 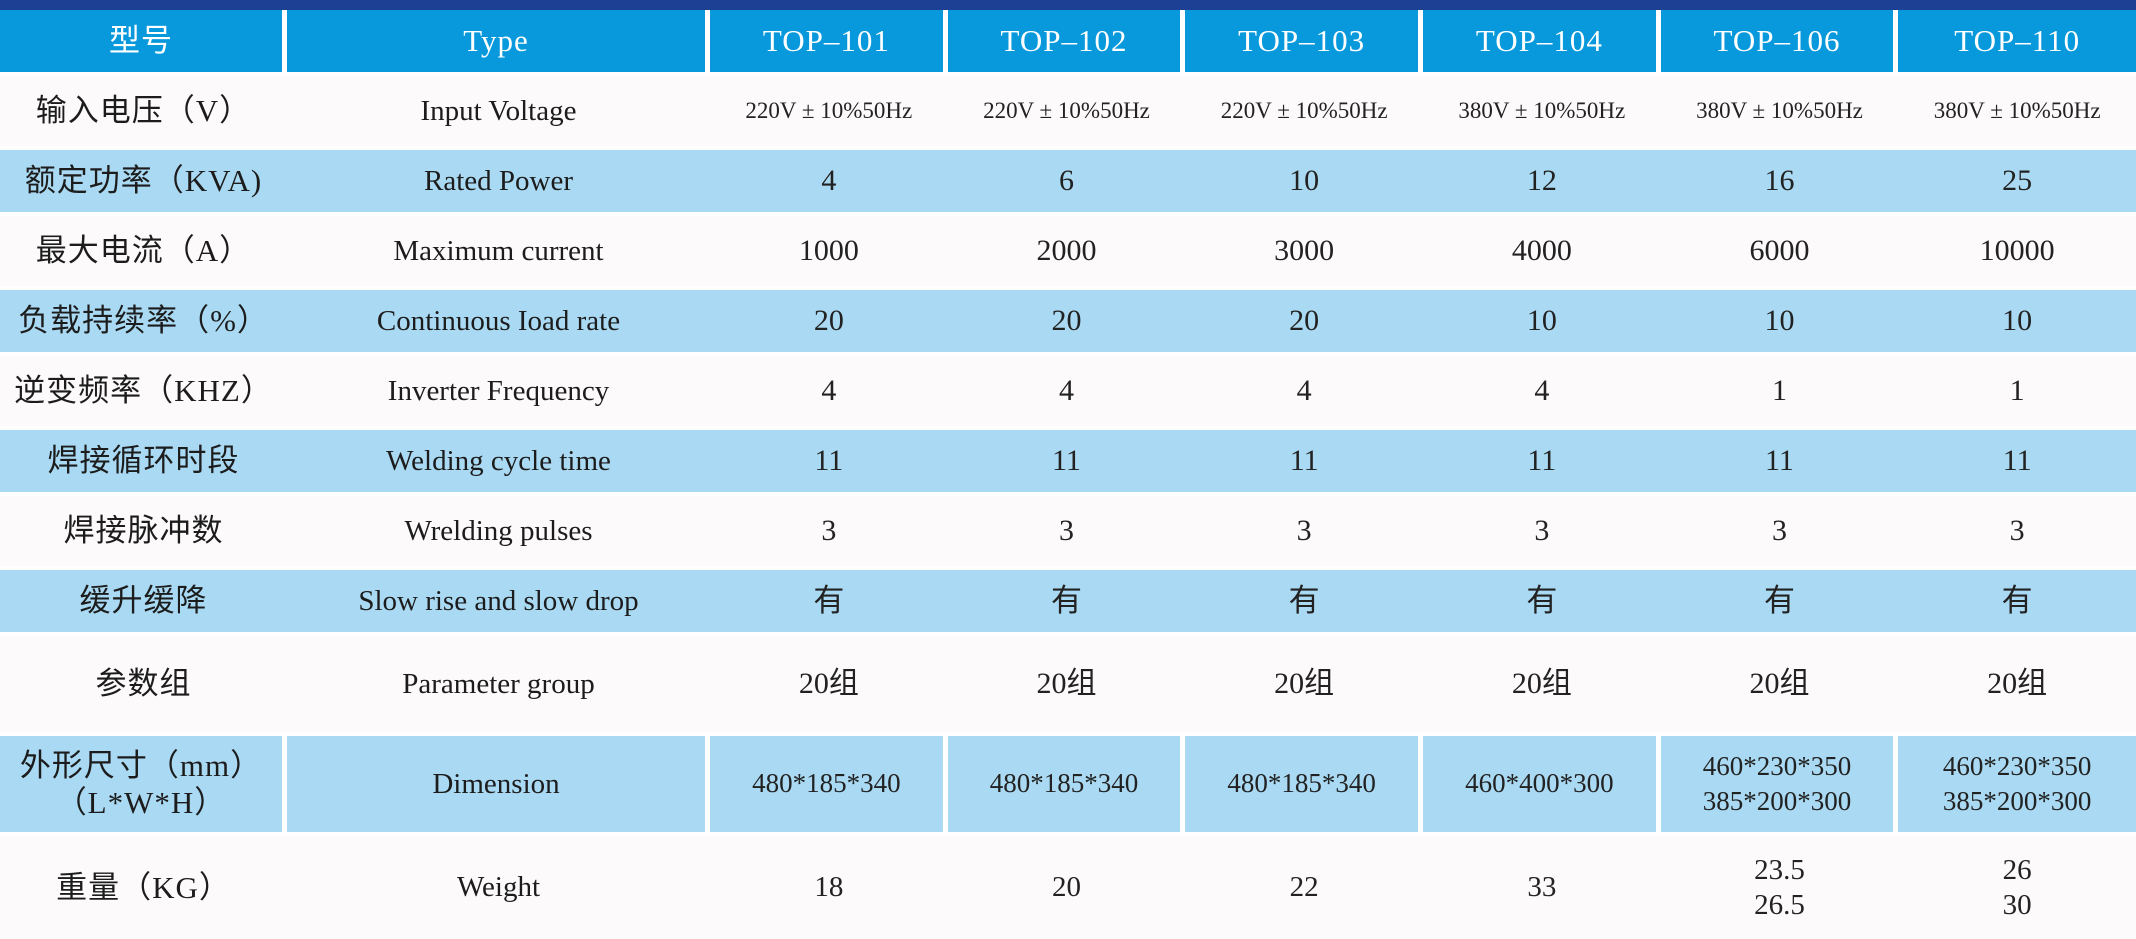 I want to click on row-label-en: Wrelding pulses, so click(x=498, y=530).